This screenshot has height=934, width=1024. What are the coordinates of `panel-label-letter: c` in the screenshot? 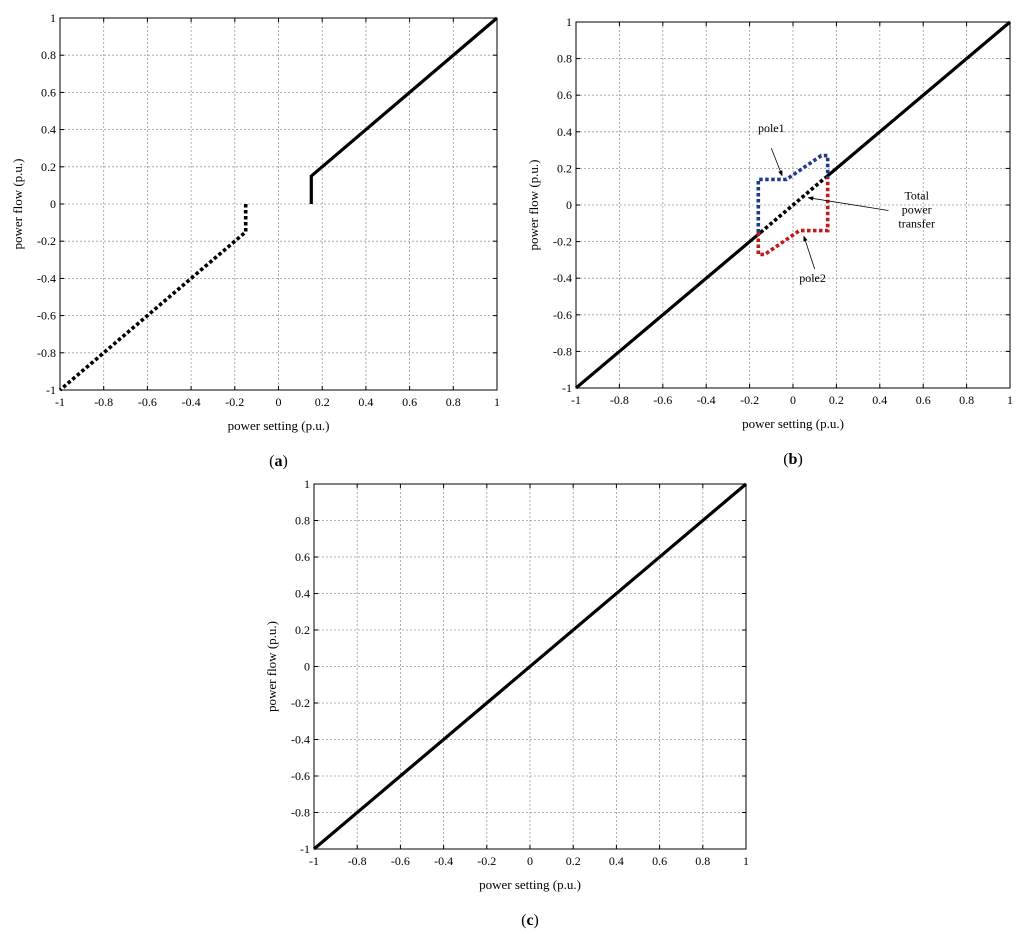 It's located at (529, 920).